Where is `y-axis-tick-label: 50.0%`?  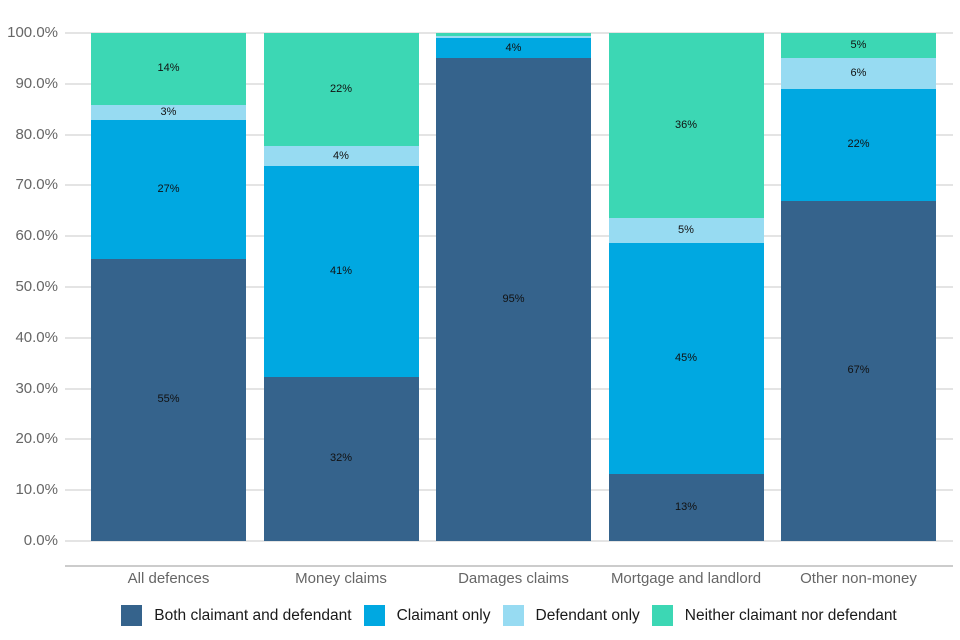
y-axis-tick-label: 50.0% is located at coordinates (36, 286).